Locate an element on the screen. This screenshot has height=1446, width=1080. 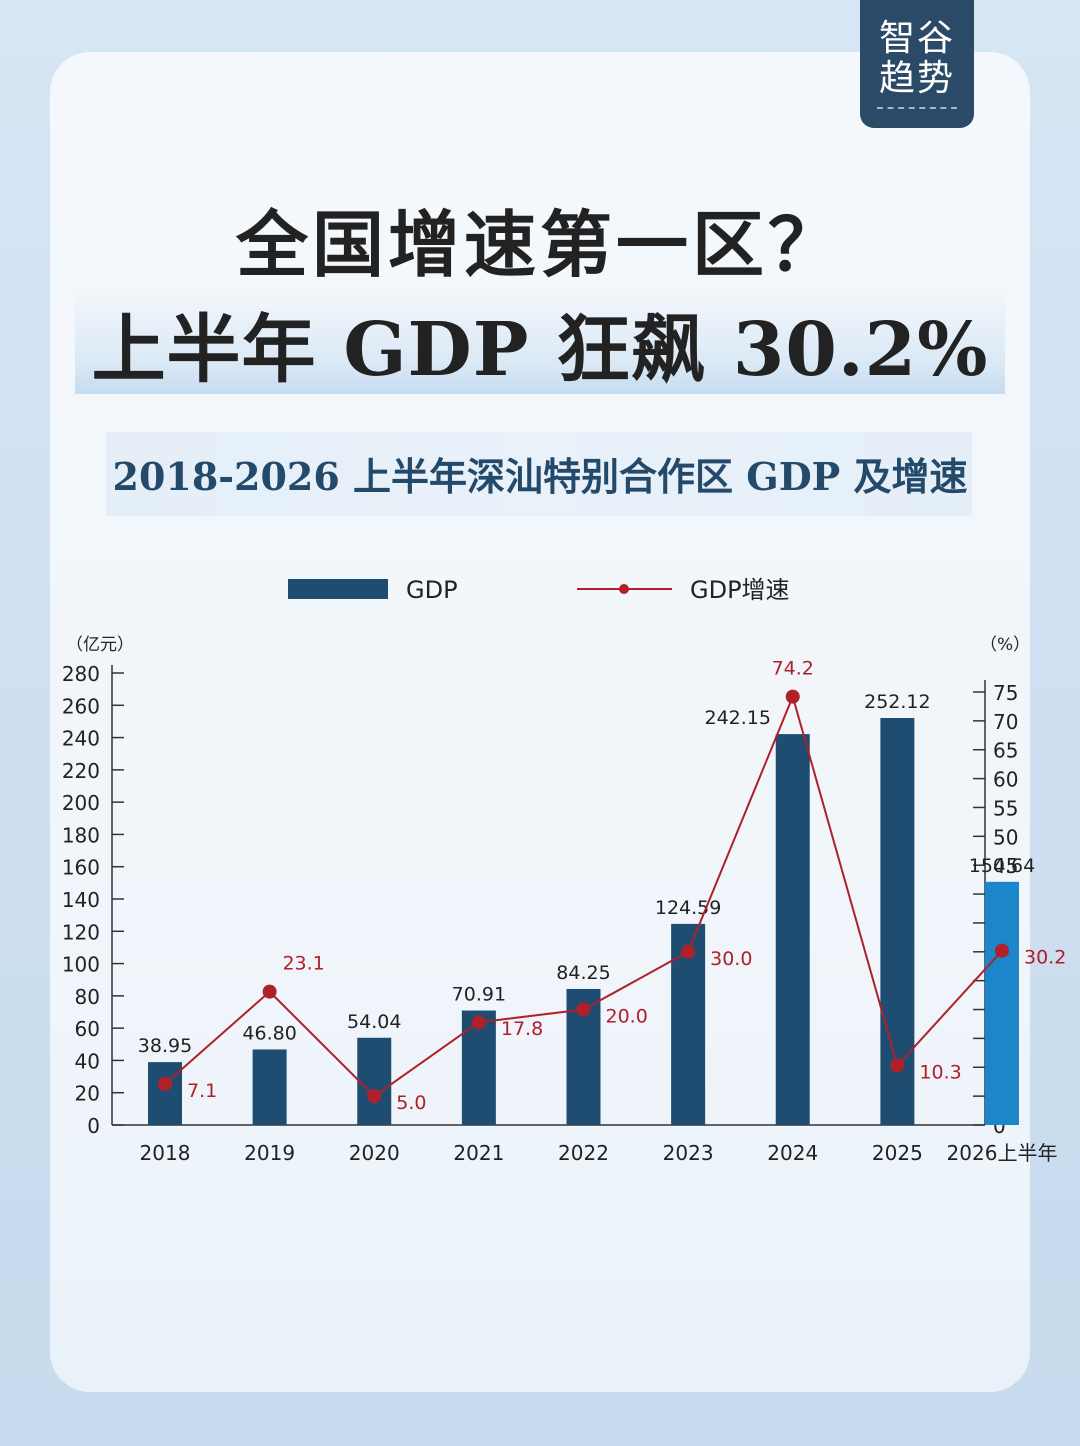
gdp-rate-point-2025 is located at coordinates (897, 1065).